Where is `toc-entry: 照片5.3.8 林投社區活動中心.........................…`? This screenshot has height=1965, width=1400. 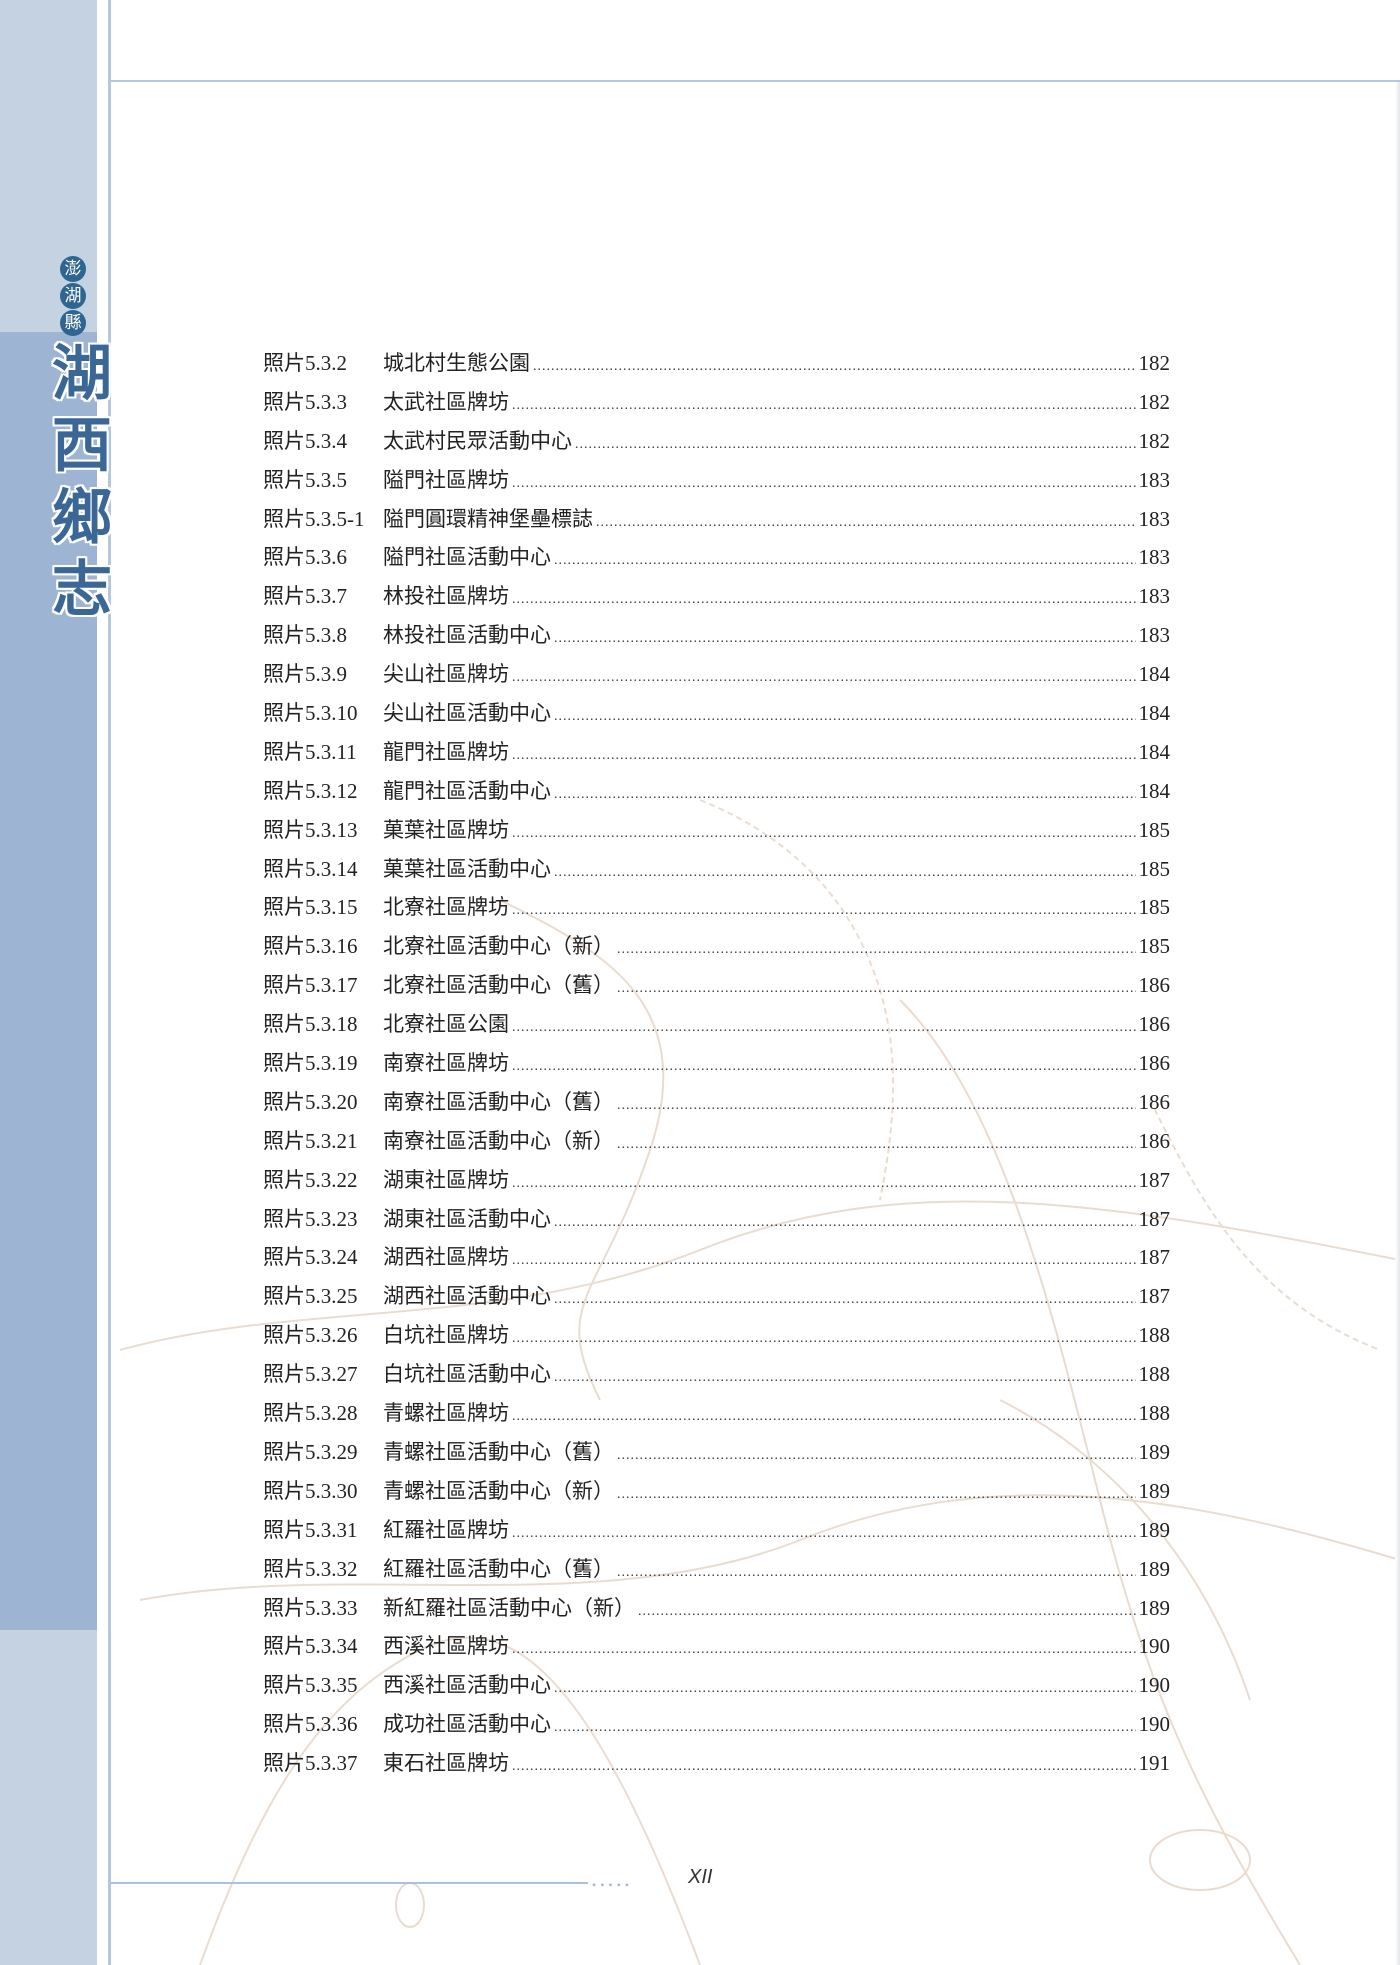 toc-entry: 照片5.3.8 林投社區活動中心.........................… is located at coordinates (716, 638).